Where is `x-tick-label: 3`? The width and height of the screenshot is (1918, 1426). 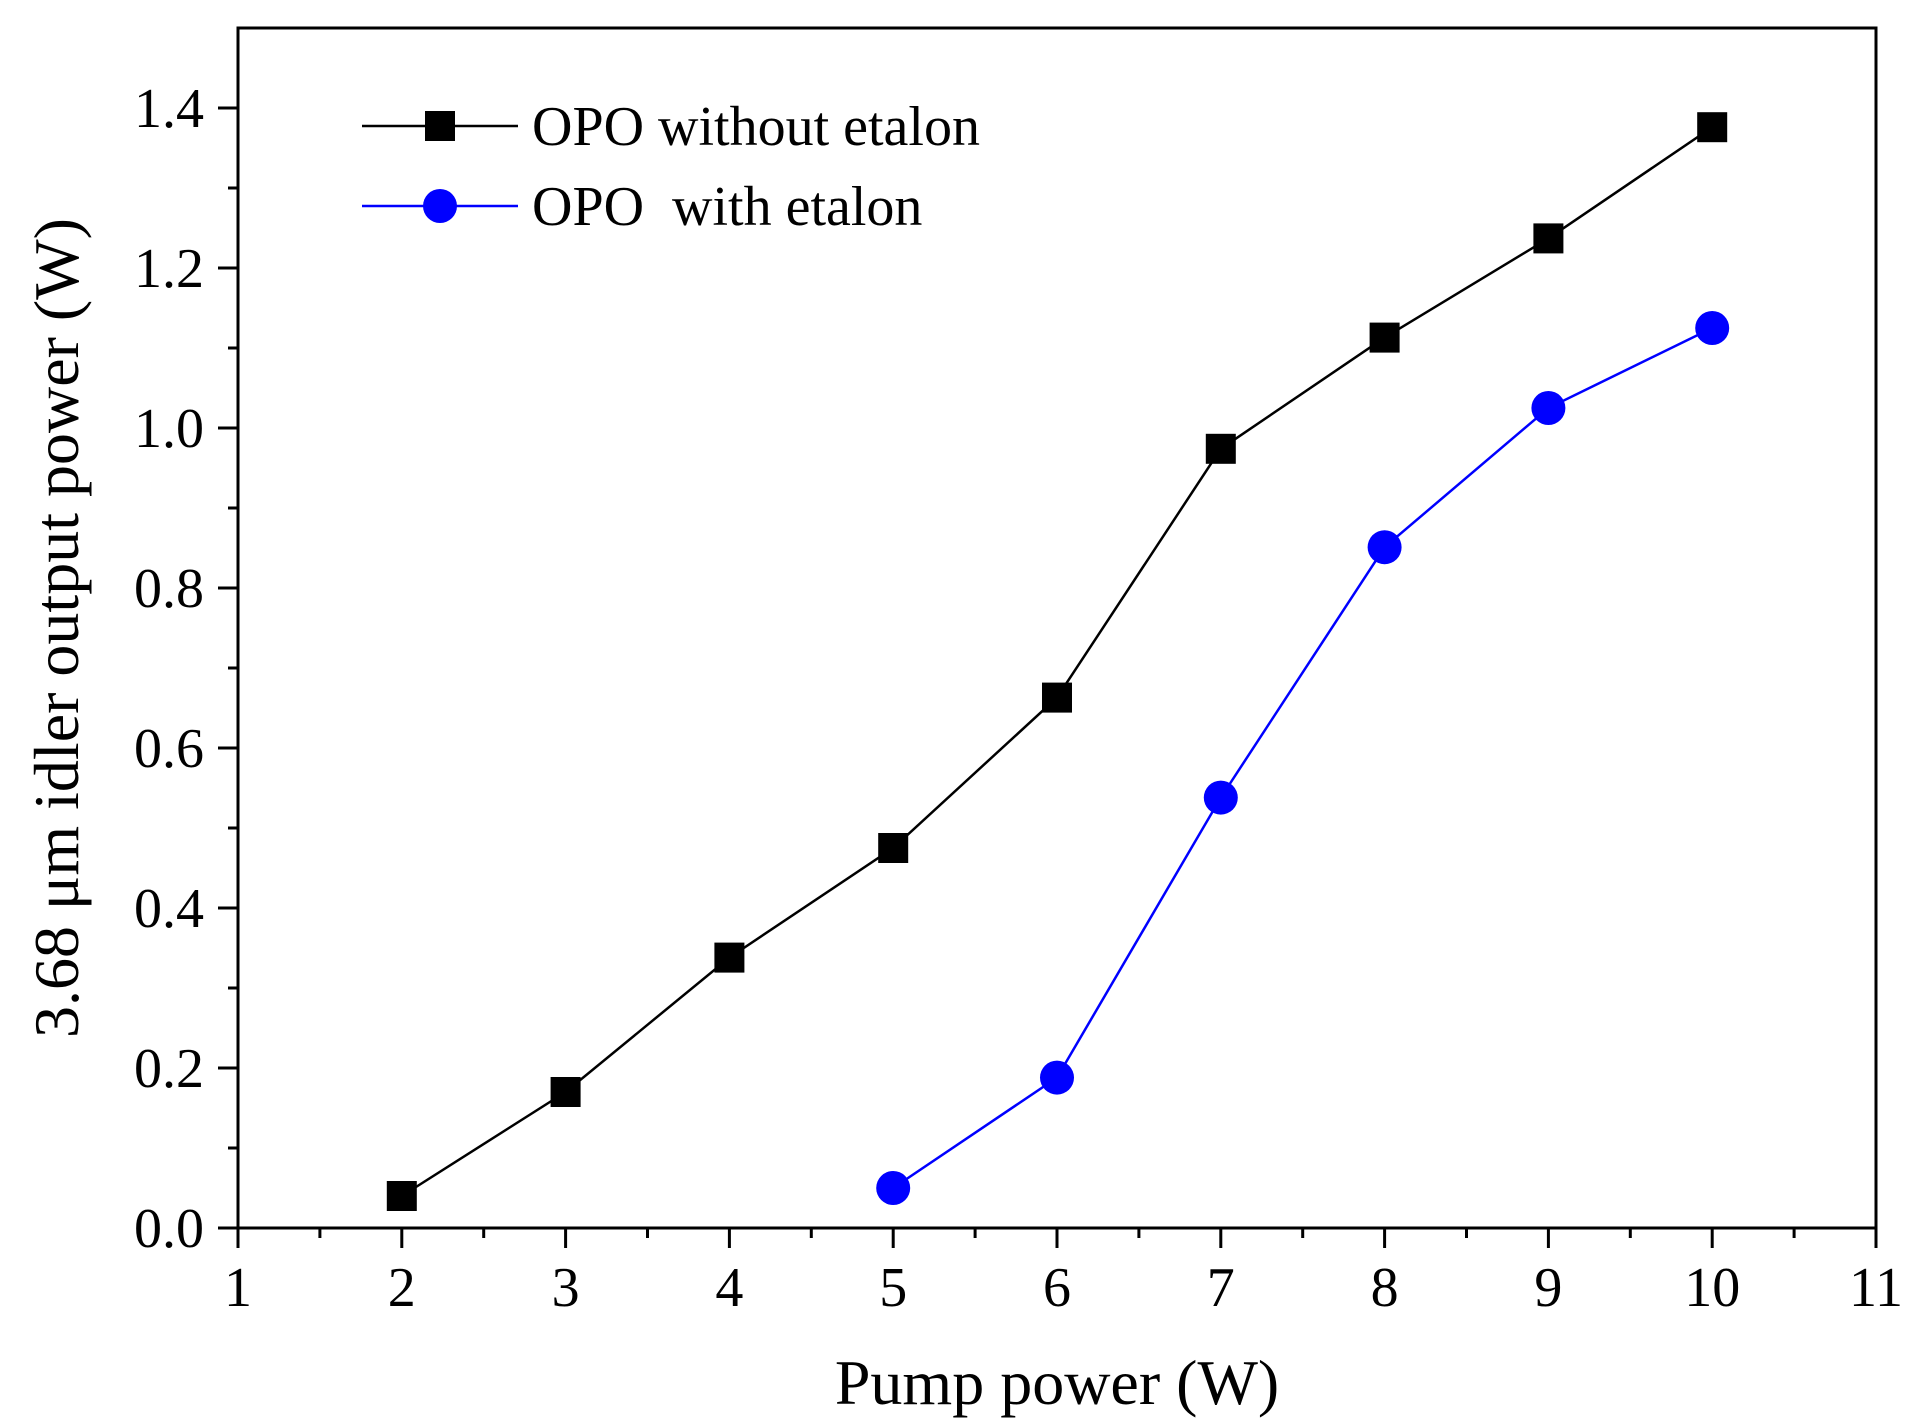
x-tick-label: 3 is located at coordinates (566, 1288).